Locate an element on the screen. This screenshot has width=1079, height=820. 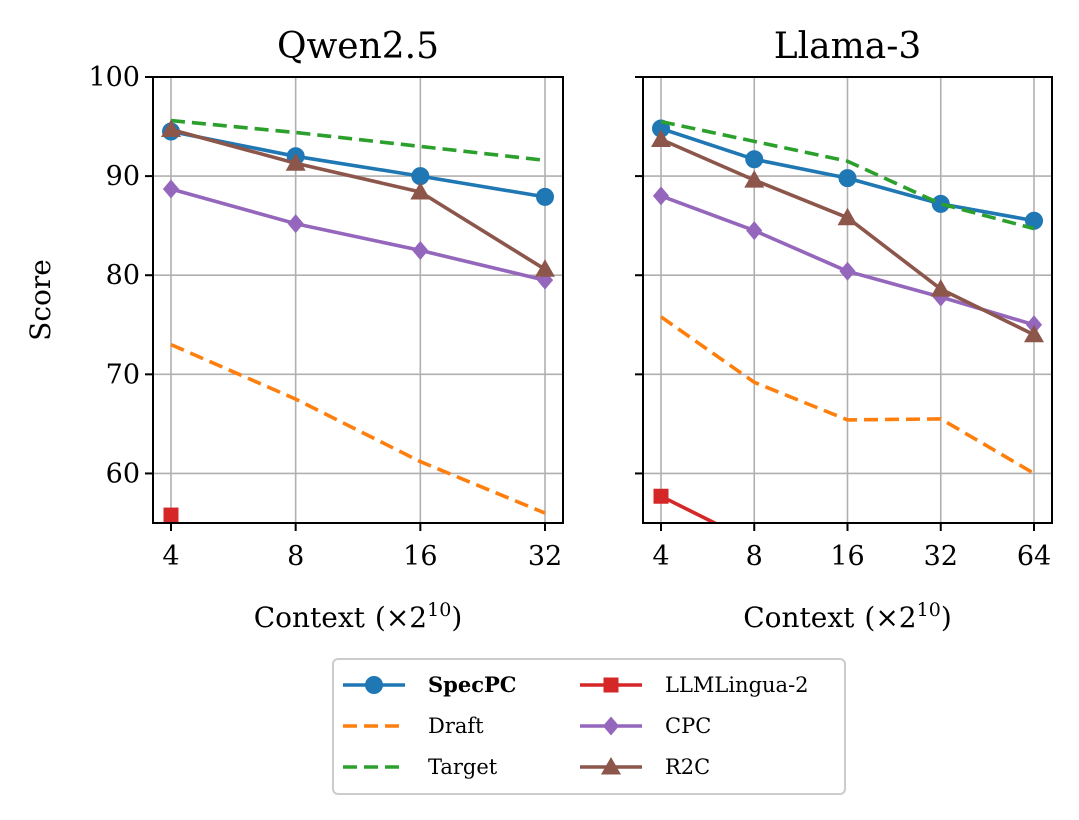
series-specpc is located at coordinates (847, 174).